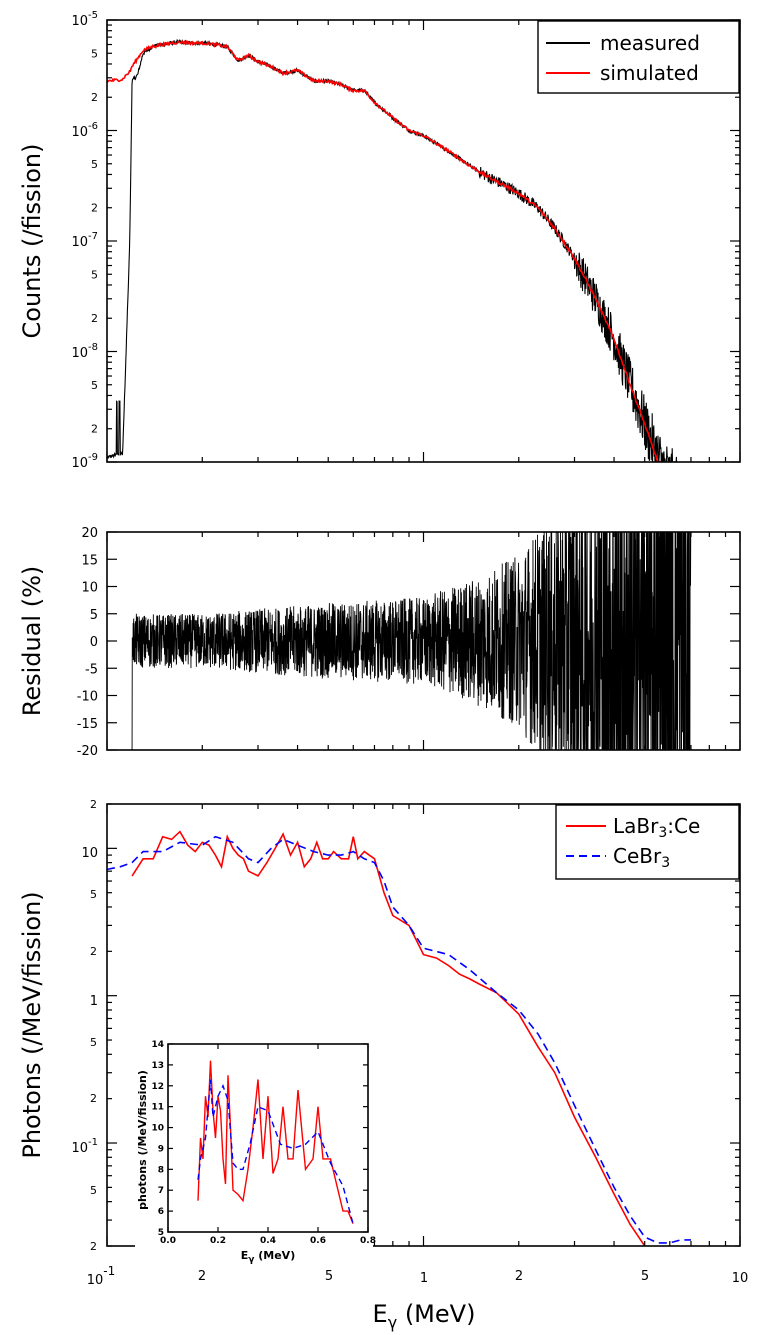  Describe the element at coordinates (318, 1241) in the screenshot. I see `inset-xtick-label: 0.6` at that location.